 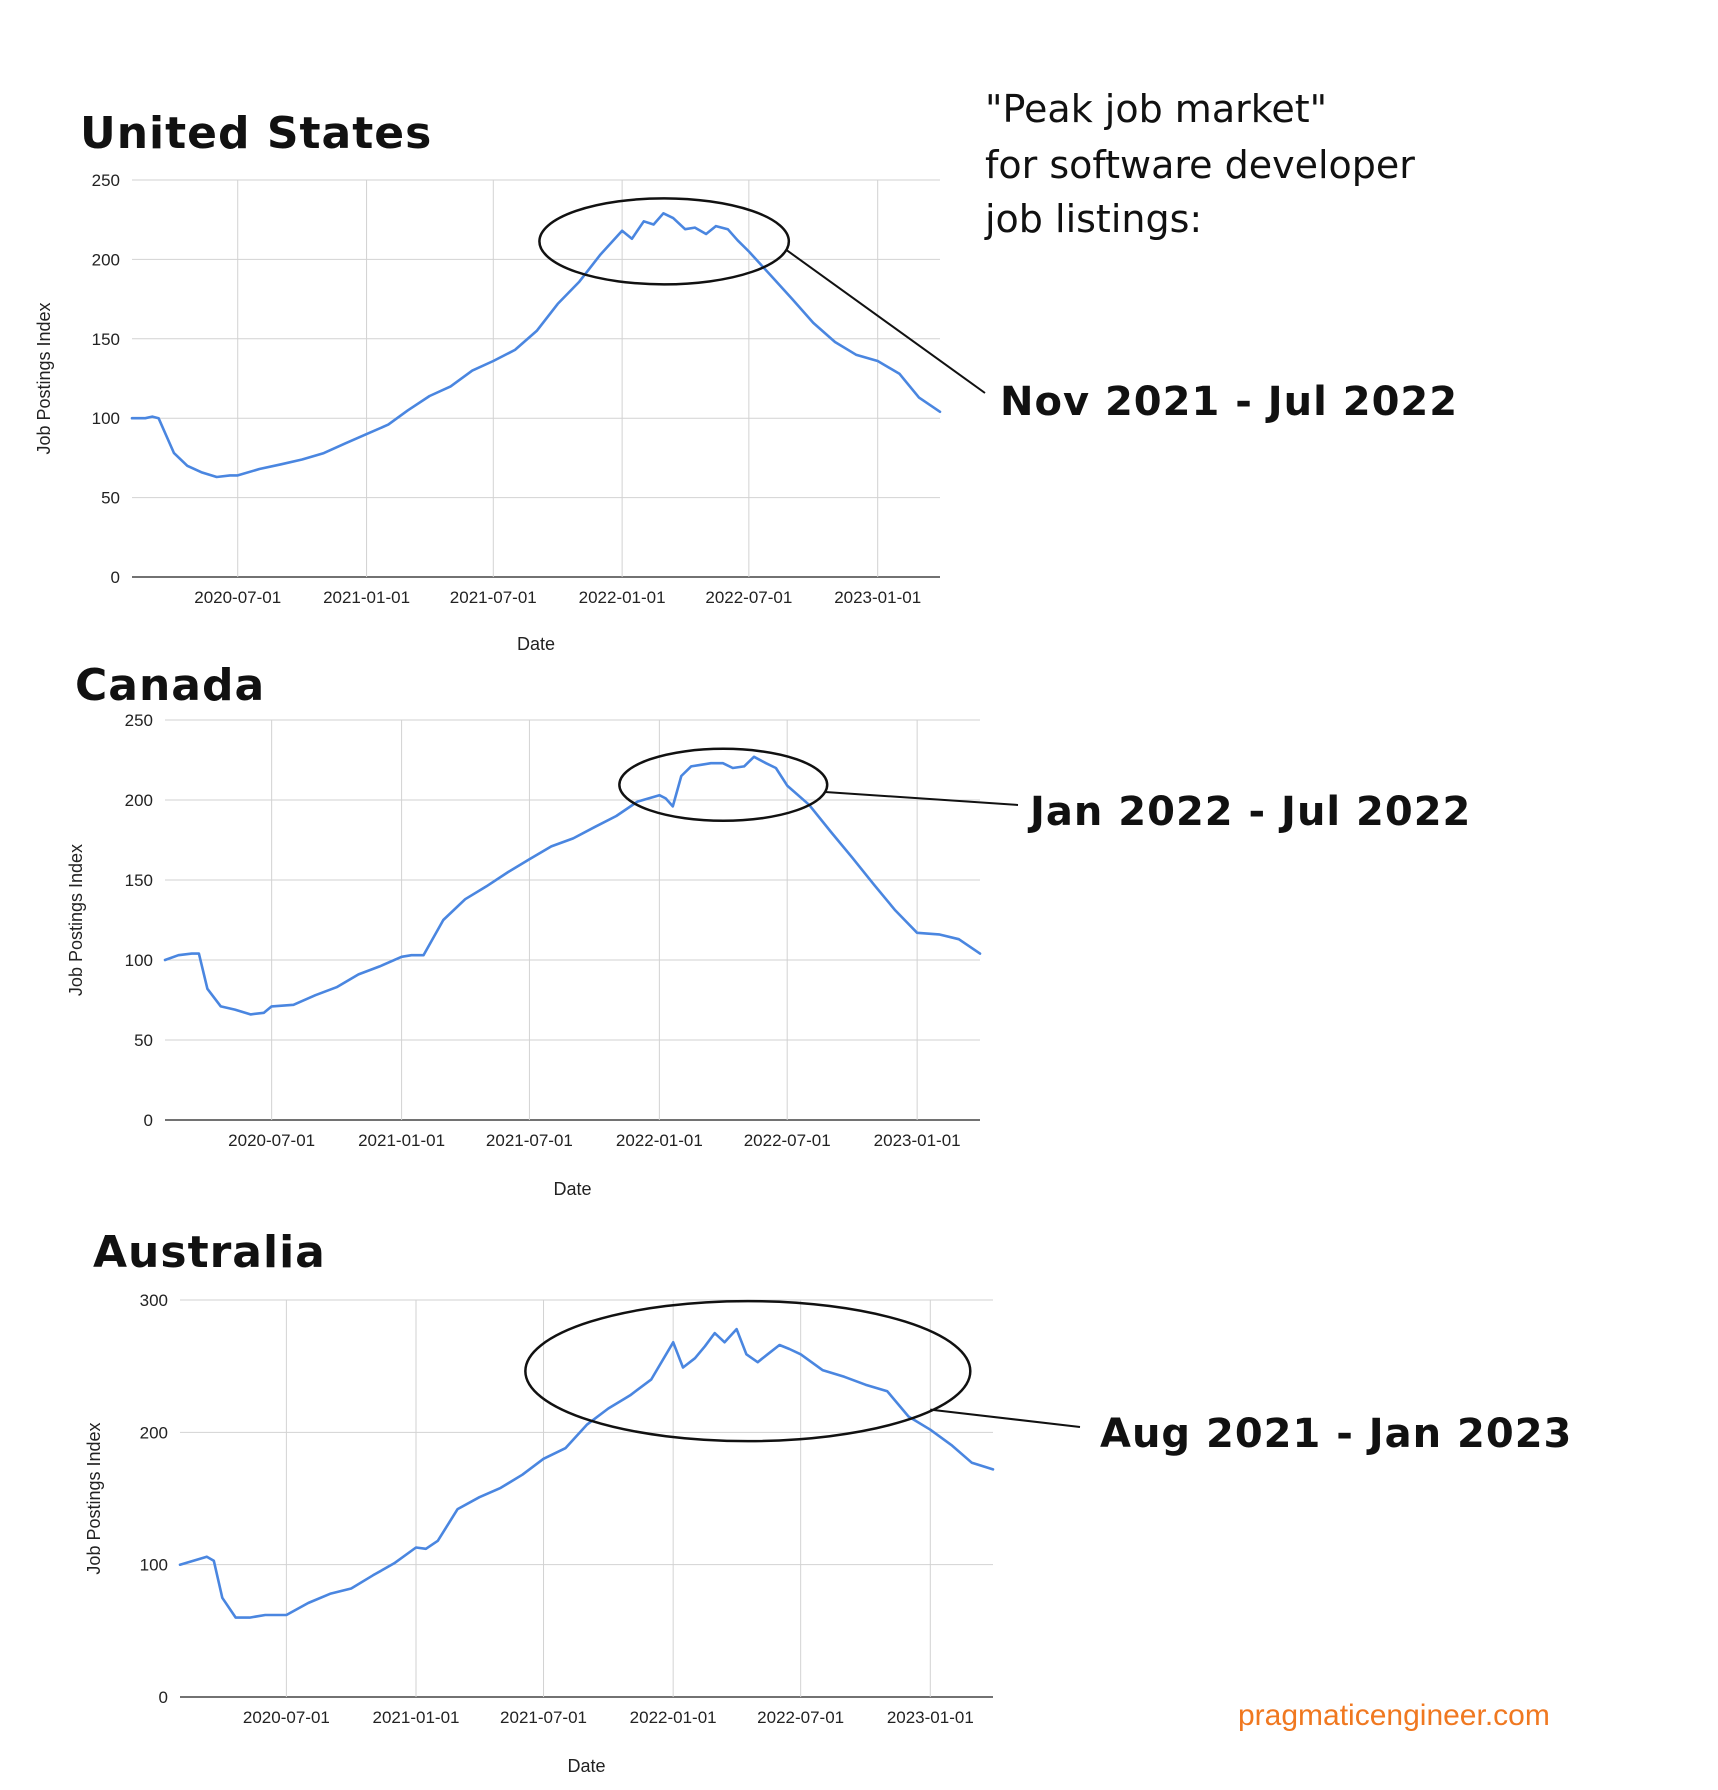 What do you see at coordinates (1093, 219) in the screenshot?
I see `note-line-3: job listings:` at bounding box center [1093, 219].